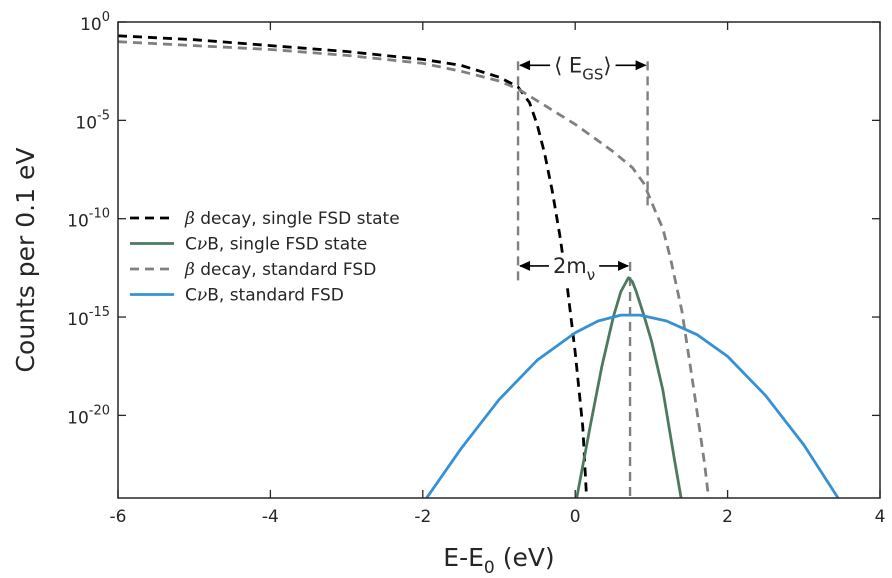 The width and height of the screenshot is (892, 578). Describe the element at coordinates (25, 260) in the screenshot. I see `y-axis-title: Counts per 0.1 eV` at that location.